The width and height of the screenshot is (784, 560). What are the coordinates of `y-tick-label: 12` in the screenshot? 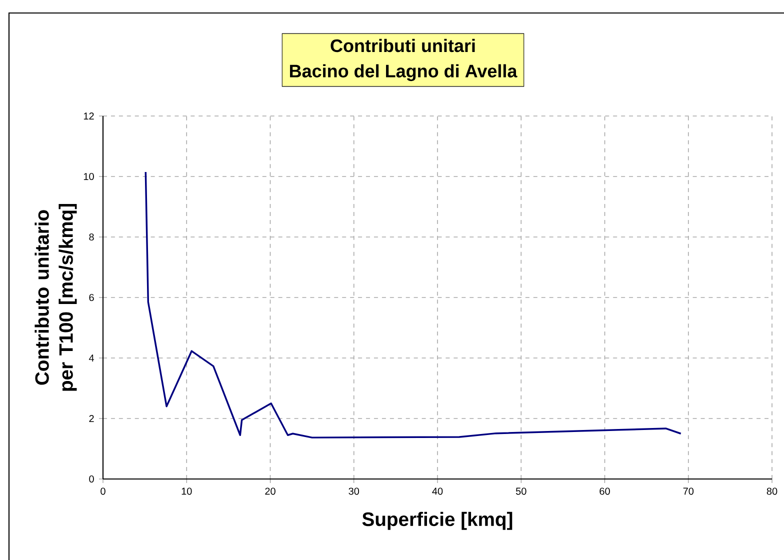 It's located at (89, 116).